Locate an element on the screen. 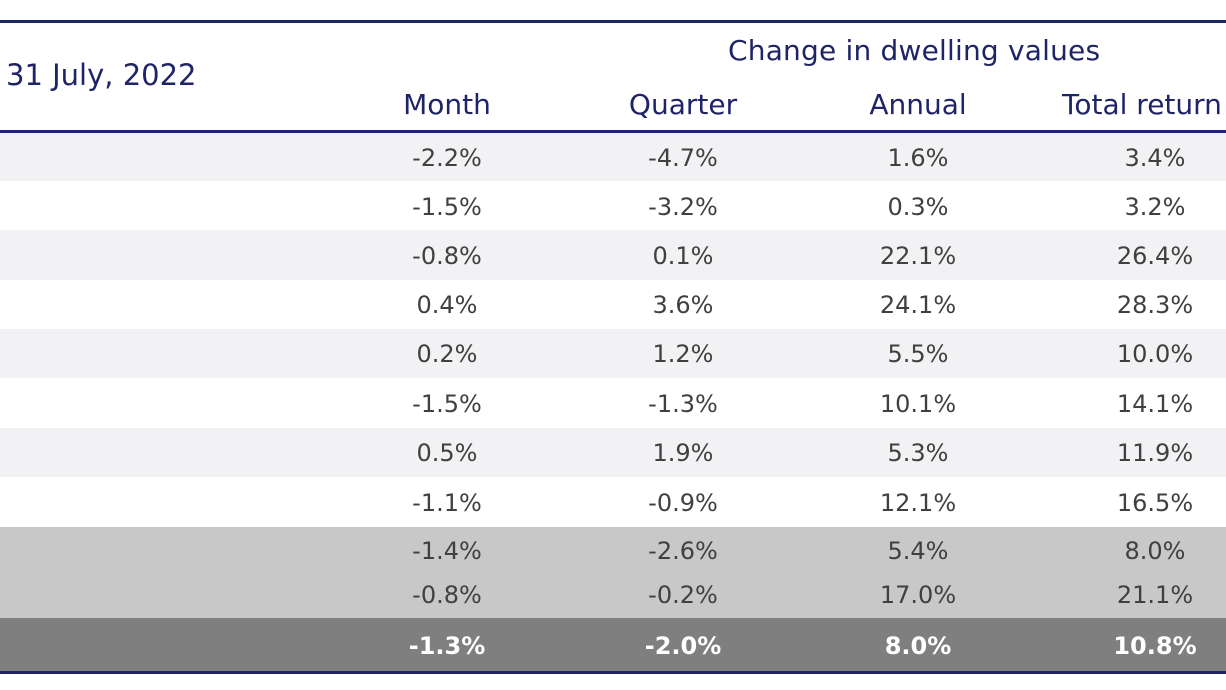 The width and height of the screenshot is (1226, 690). column-header-month: Month is located at coordinates (447, 104).